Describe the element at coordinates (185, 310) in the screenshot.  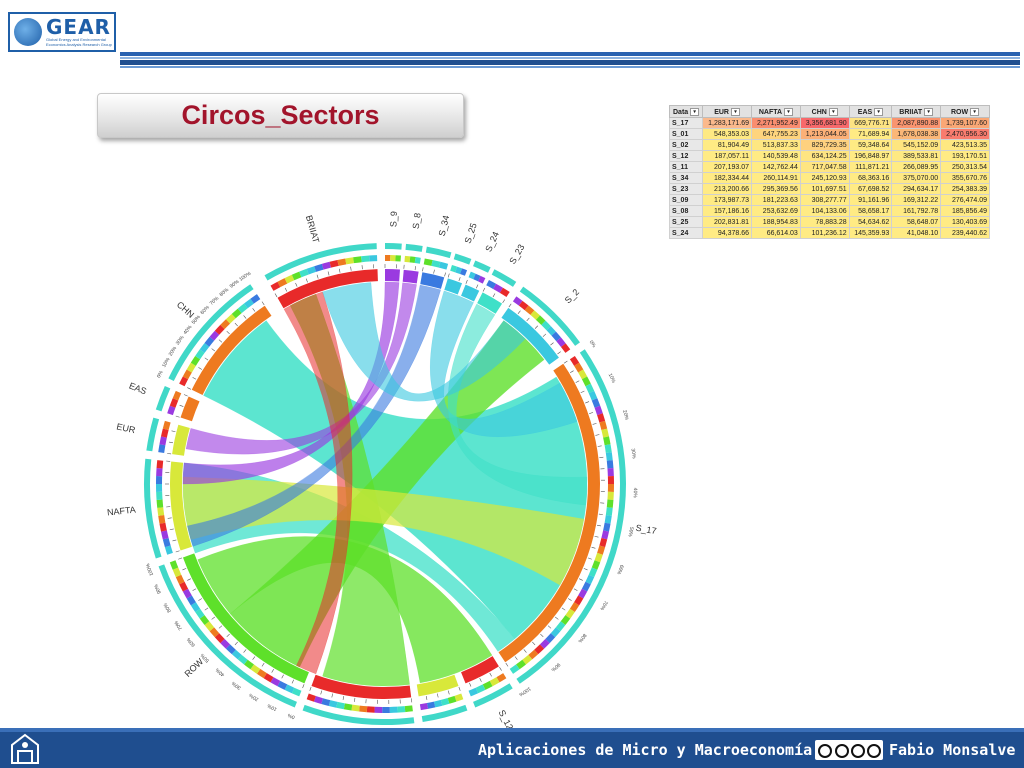
I see `sector-label-chn: CHN` at that location.